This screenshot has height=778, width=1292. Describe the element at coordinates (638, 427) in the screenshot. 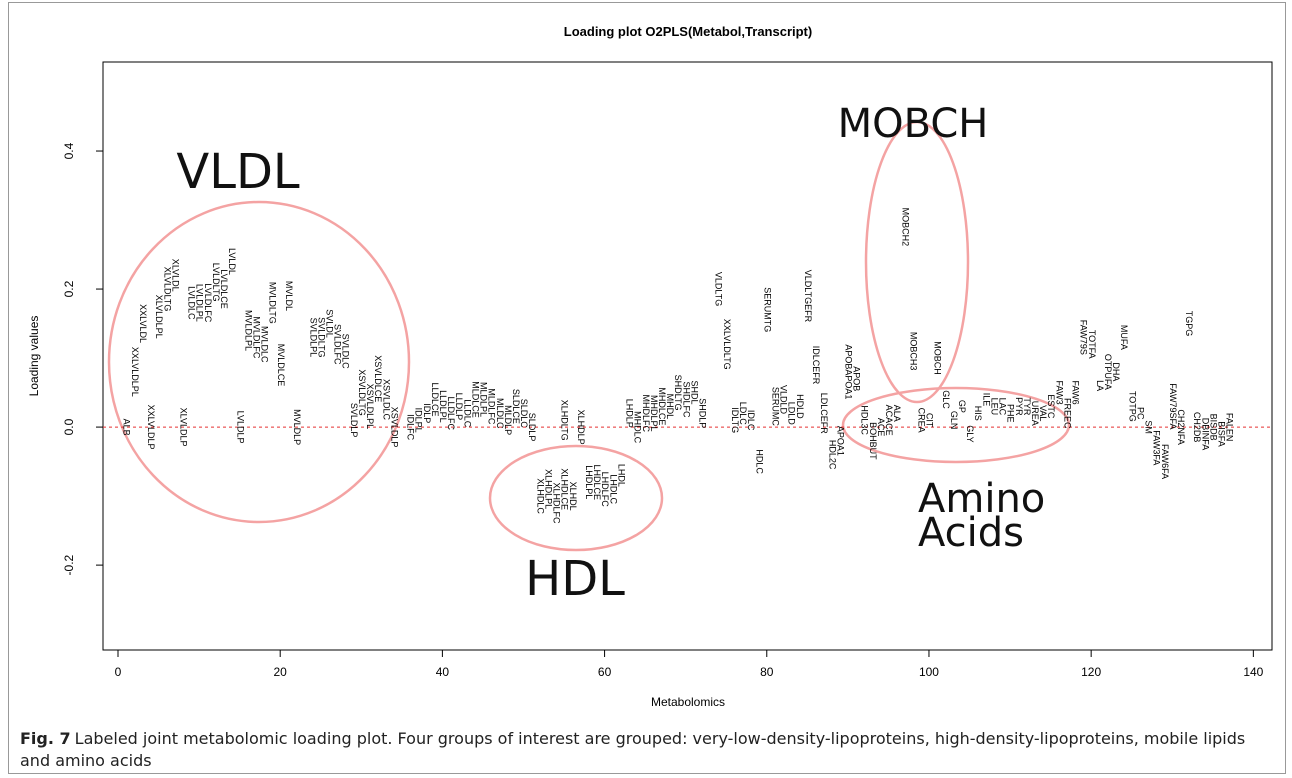

I see `point-label: MHDLC` at that location.